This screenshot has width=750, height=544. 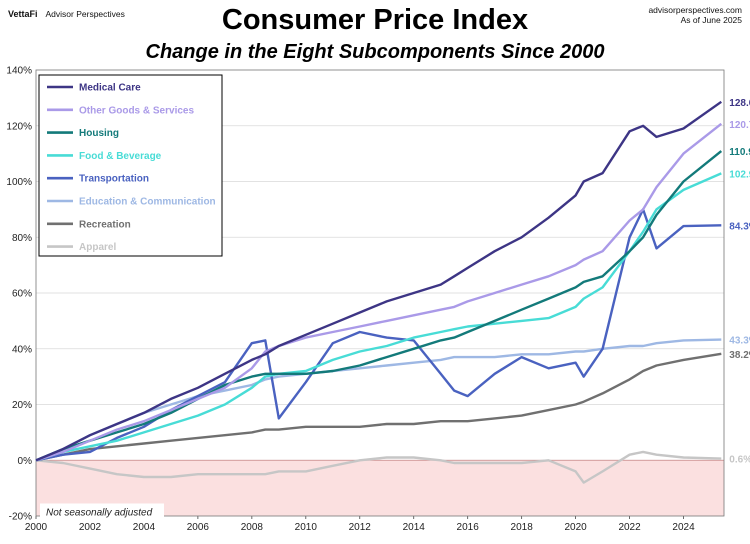 I want to click on series-end-label: 120.7%, so click(x=739, y=125).